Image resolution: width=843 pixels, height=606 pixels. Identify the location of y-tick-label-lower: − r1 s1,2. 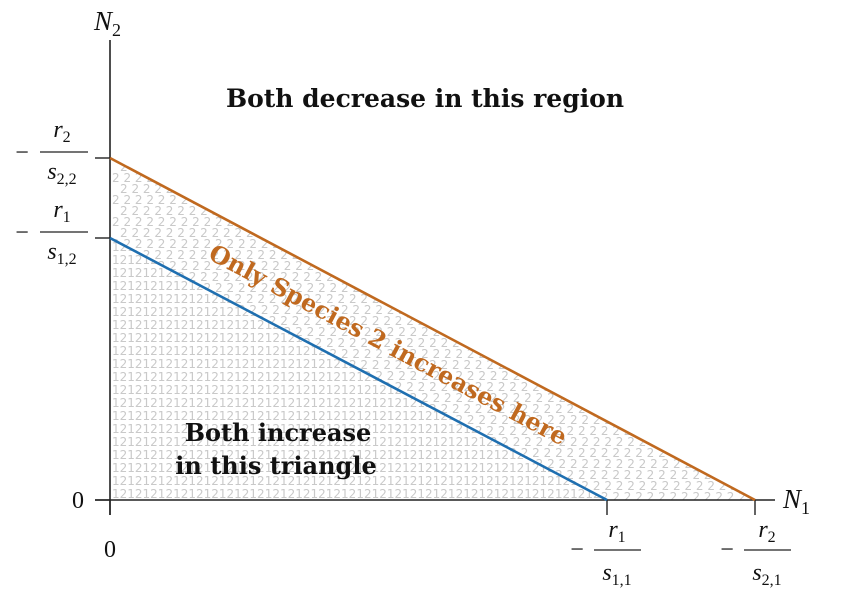
(51, 232).